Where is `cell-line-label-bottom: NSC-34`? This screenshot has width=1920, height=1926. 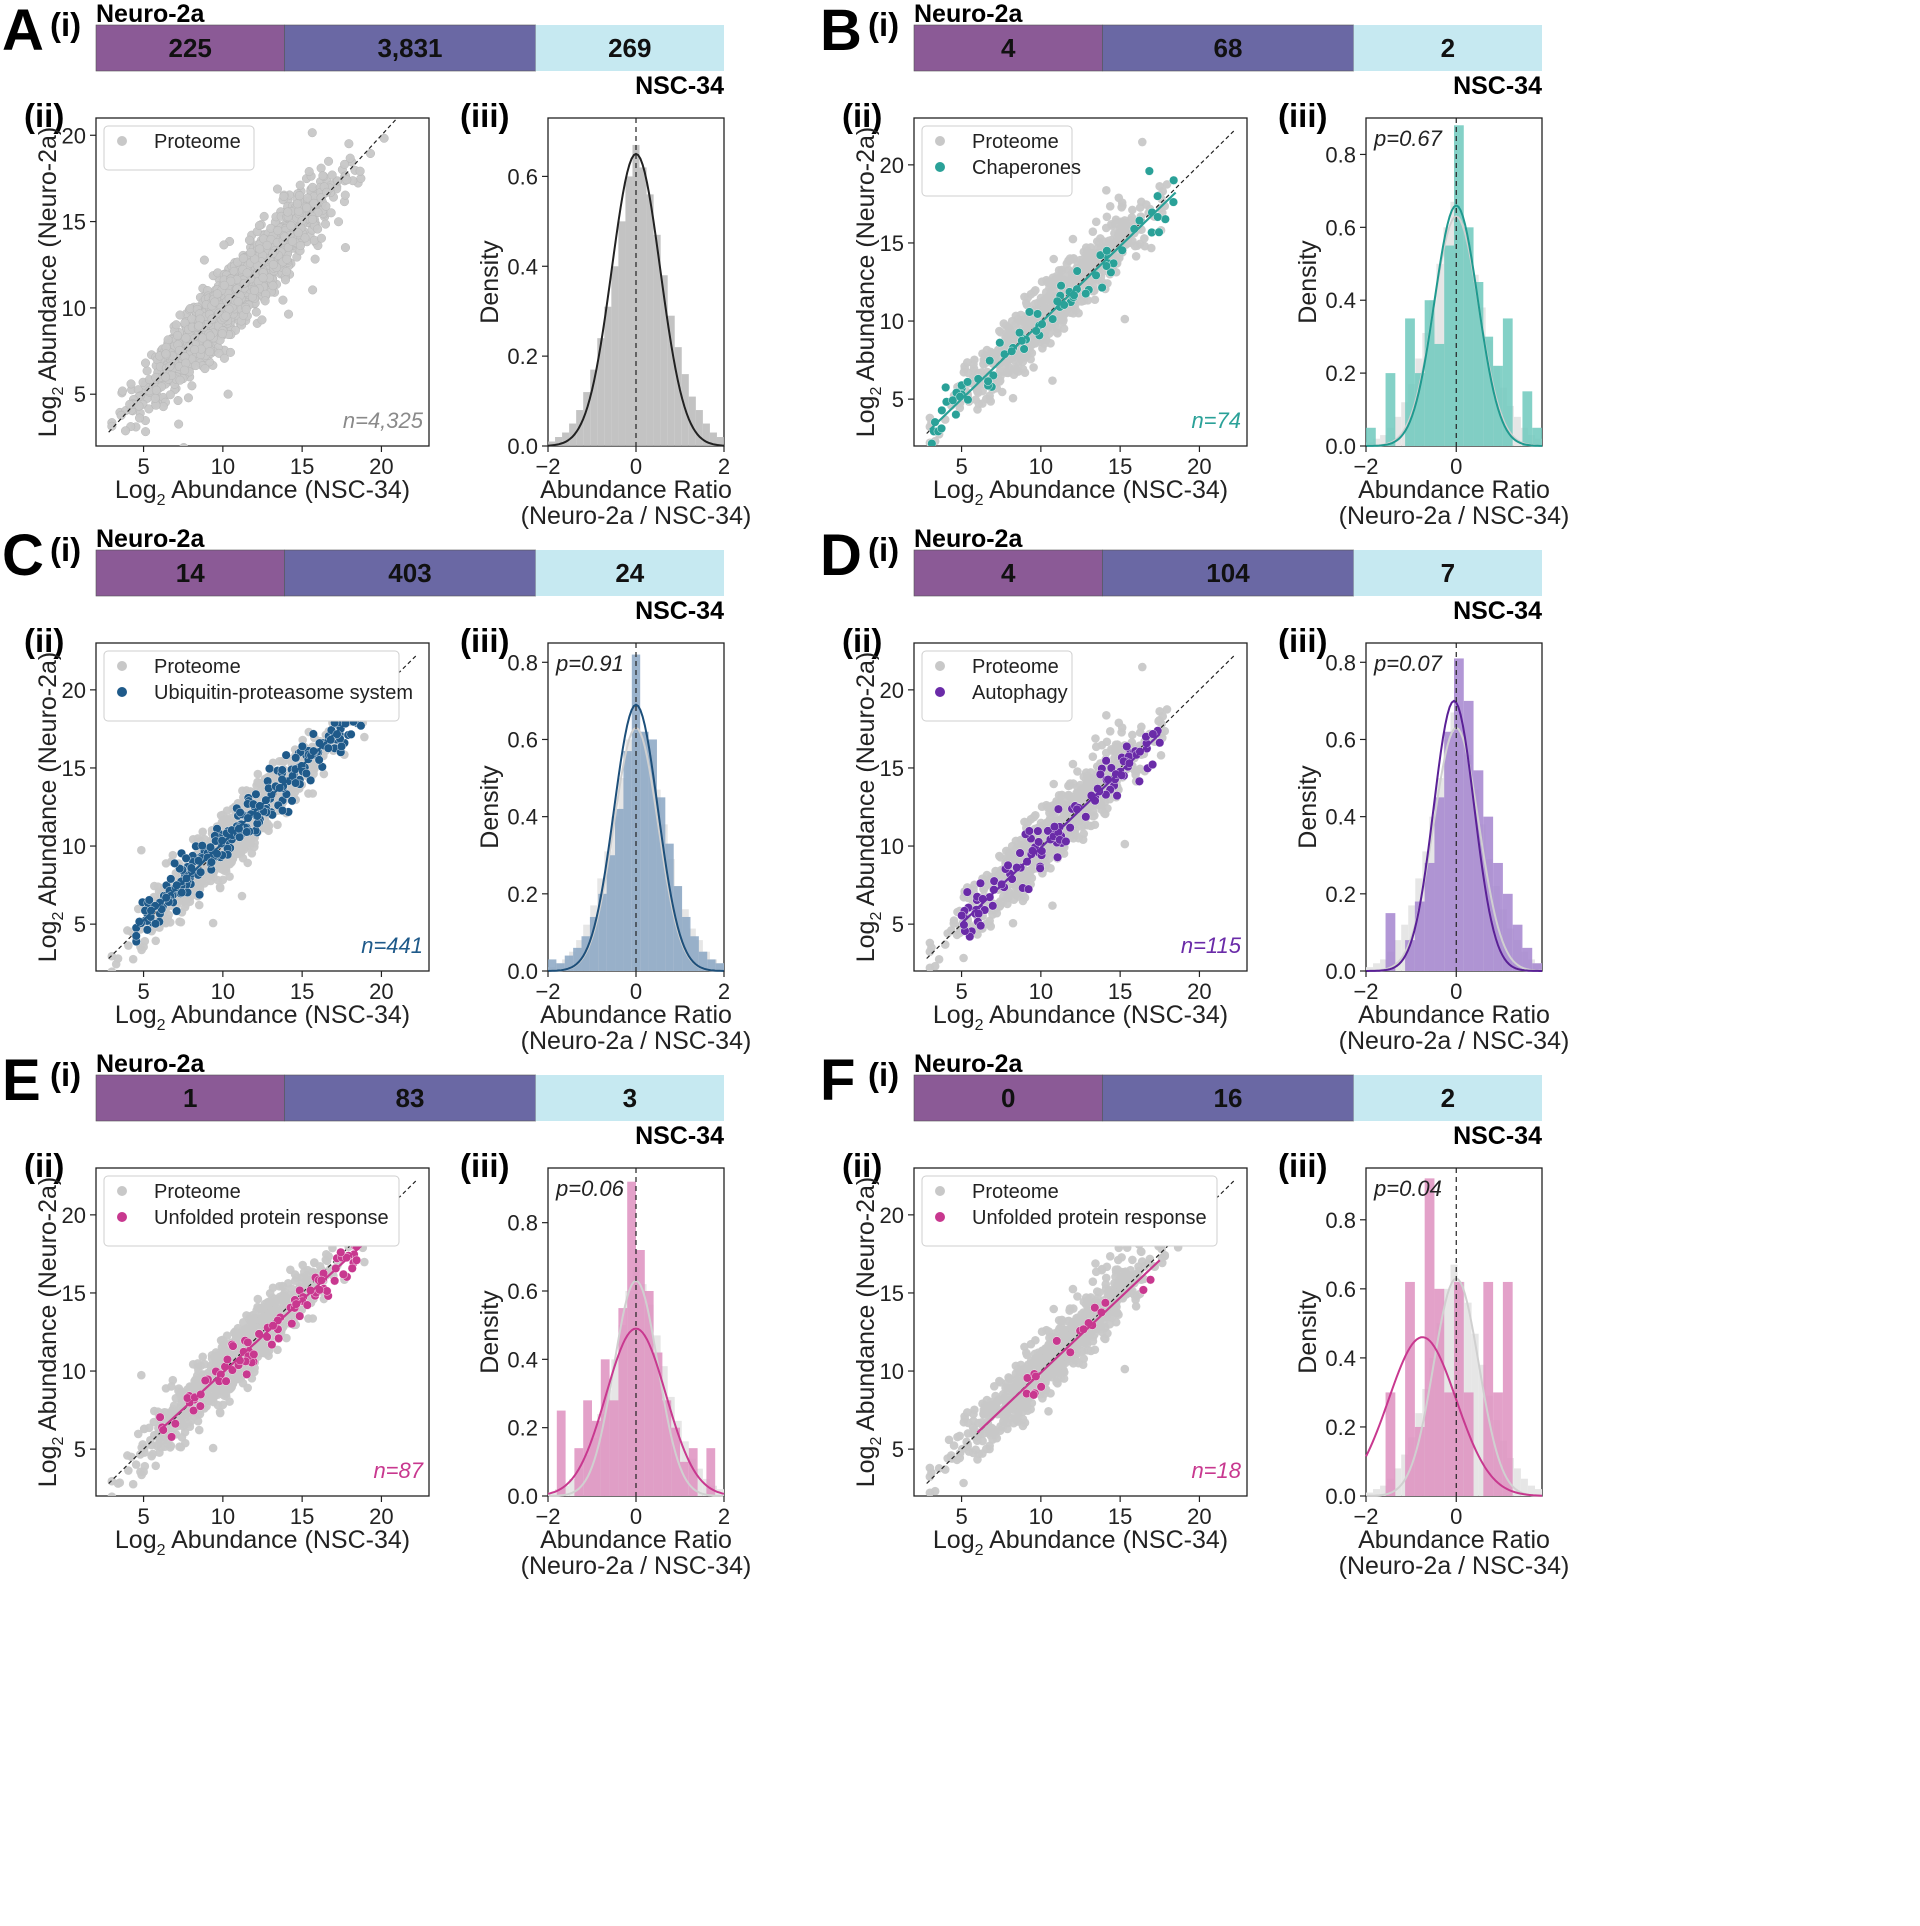 cell-line-label-bottom: NSC-34 is located at coordinates (1497, 611).